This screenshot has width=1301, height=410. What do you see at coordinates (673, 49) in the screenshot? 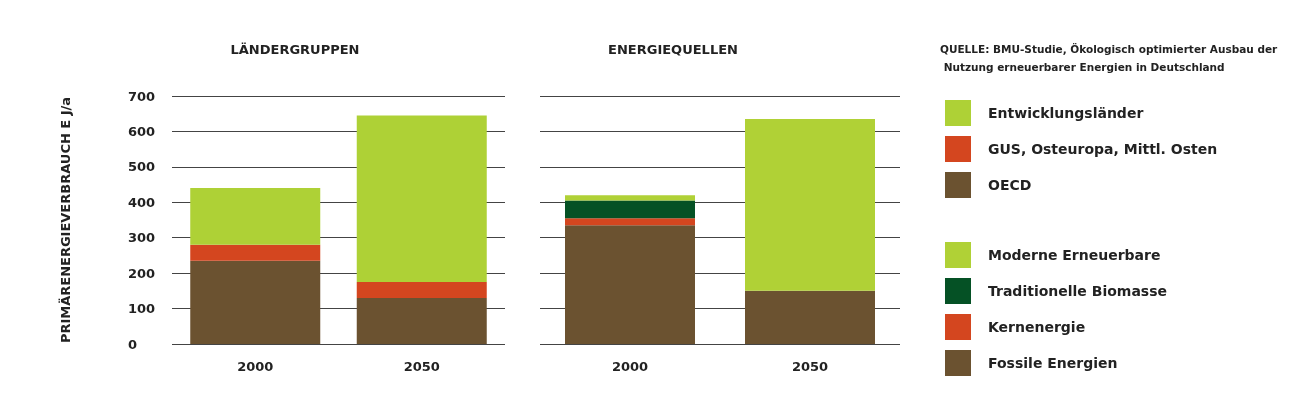
I see `chart-title: ENERGIEQUELLEN` at bounding box center [673, 49].